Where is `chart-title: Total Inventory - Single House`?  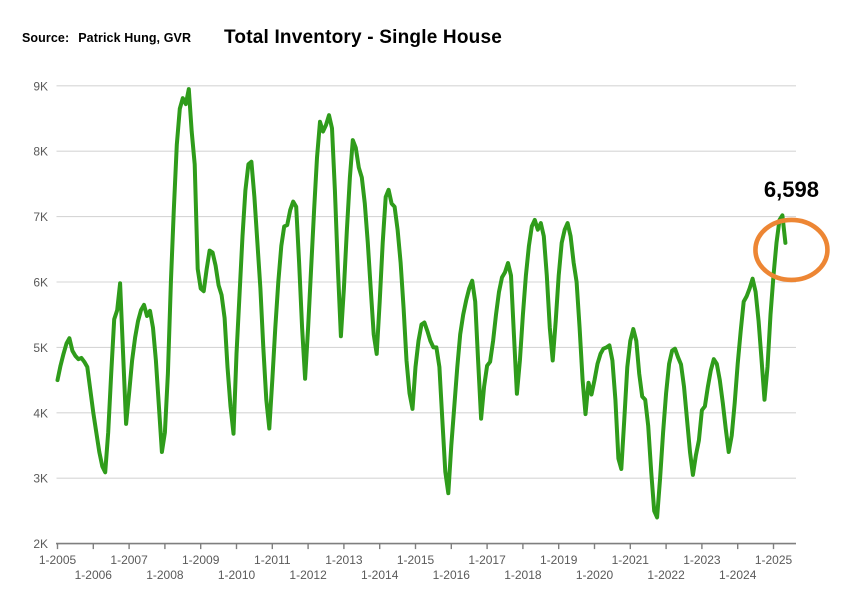 chart-title: Total Inventory - Single House is located at coordinates (363, 37).